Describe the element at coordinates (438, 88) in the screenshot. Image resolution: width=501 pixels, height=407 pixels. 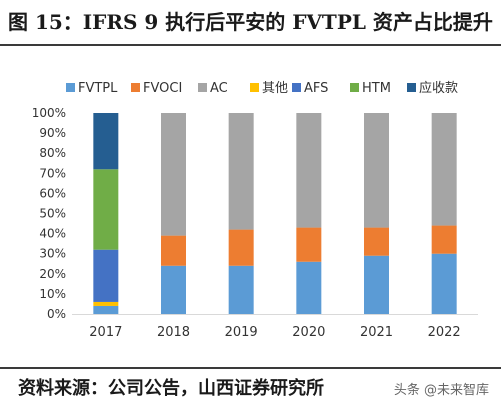
I see `legend-label-6: 应收款` at that location.